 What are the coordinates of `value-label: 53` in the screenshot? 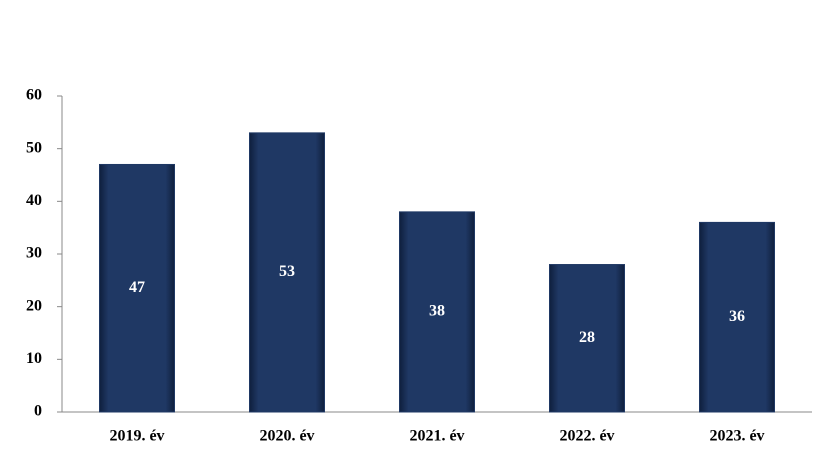 It's located at (287, 271).